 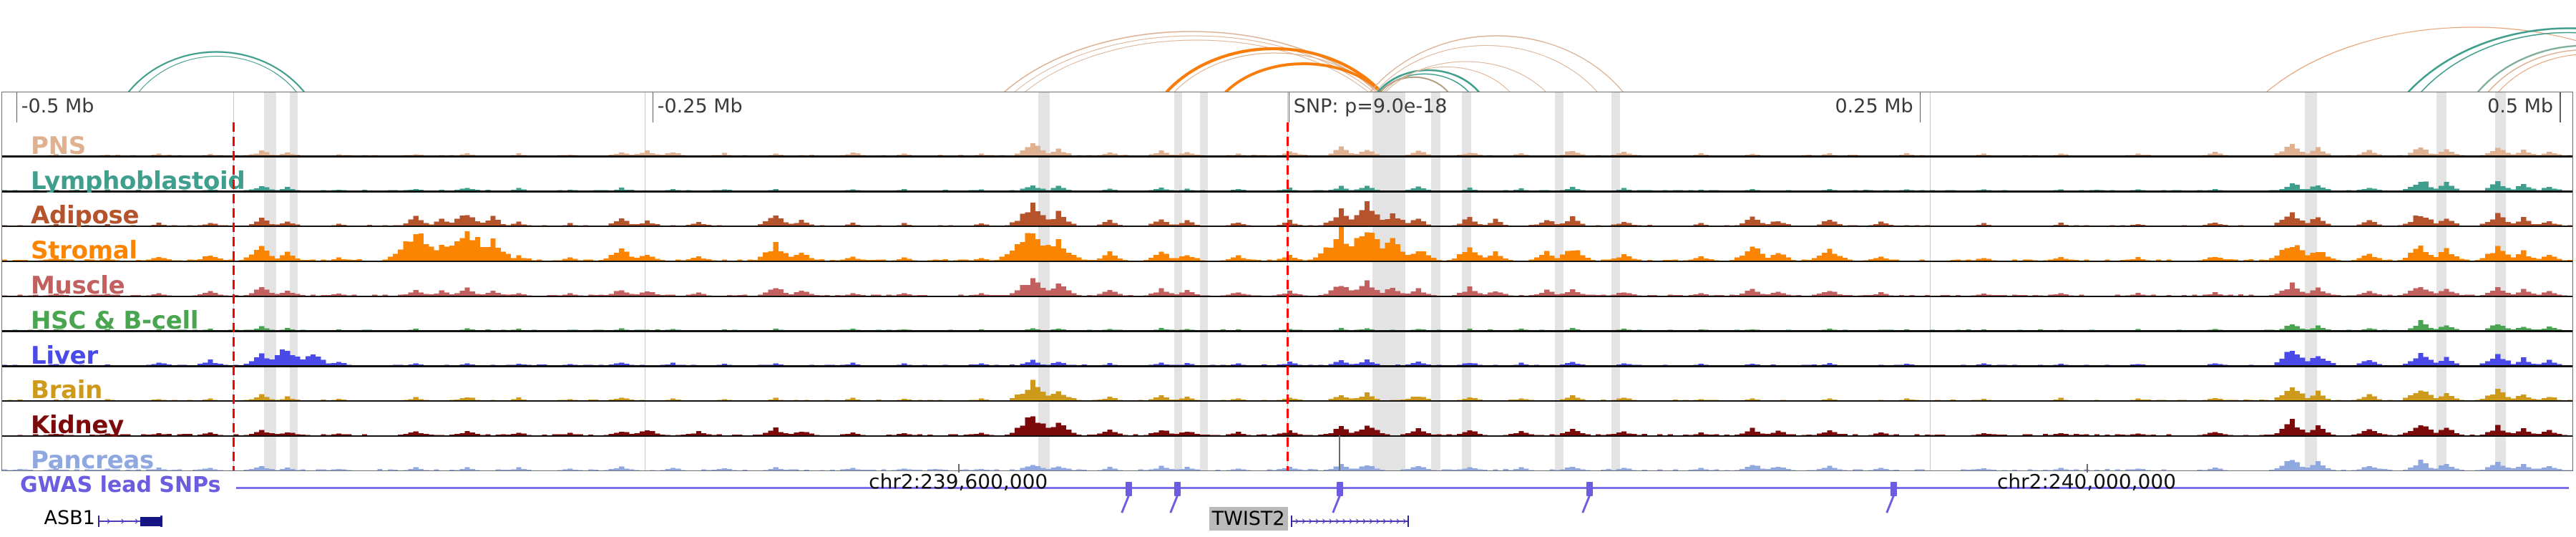 I want to click on gene-annotation-track: ASB1››››TWIST2›››››››››››››››››, so click(x=1288, y=521).